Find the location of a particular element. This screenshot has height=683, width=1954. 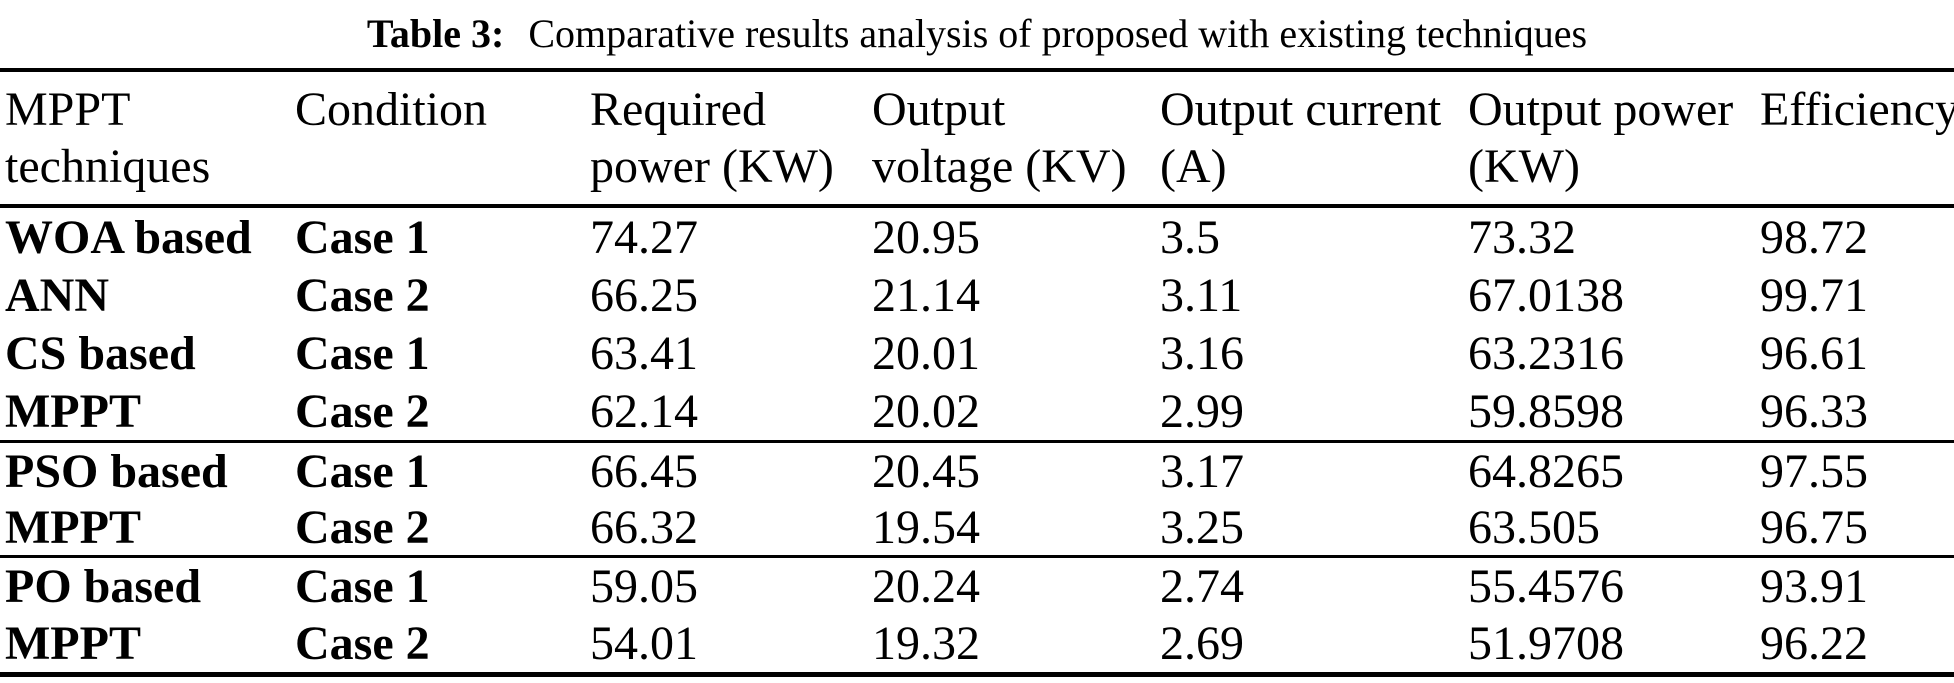

col-header-mppt-techniques: MPPT techniques is located at coordinates (108, 138).